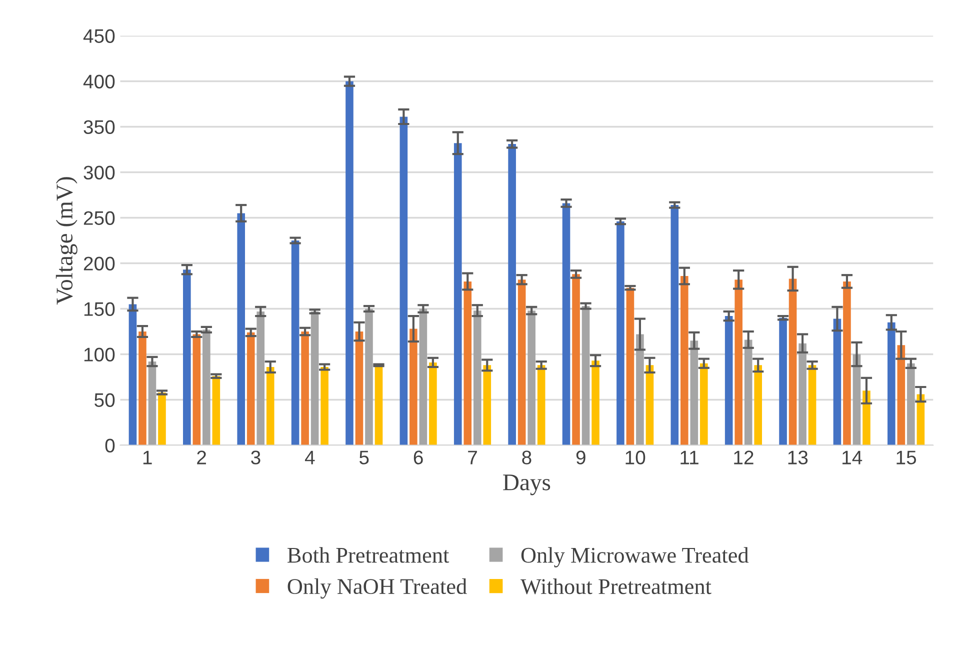 This screenshot has width=962, height=650. I want to click on y-tick-label: 350, so click(99, 127).